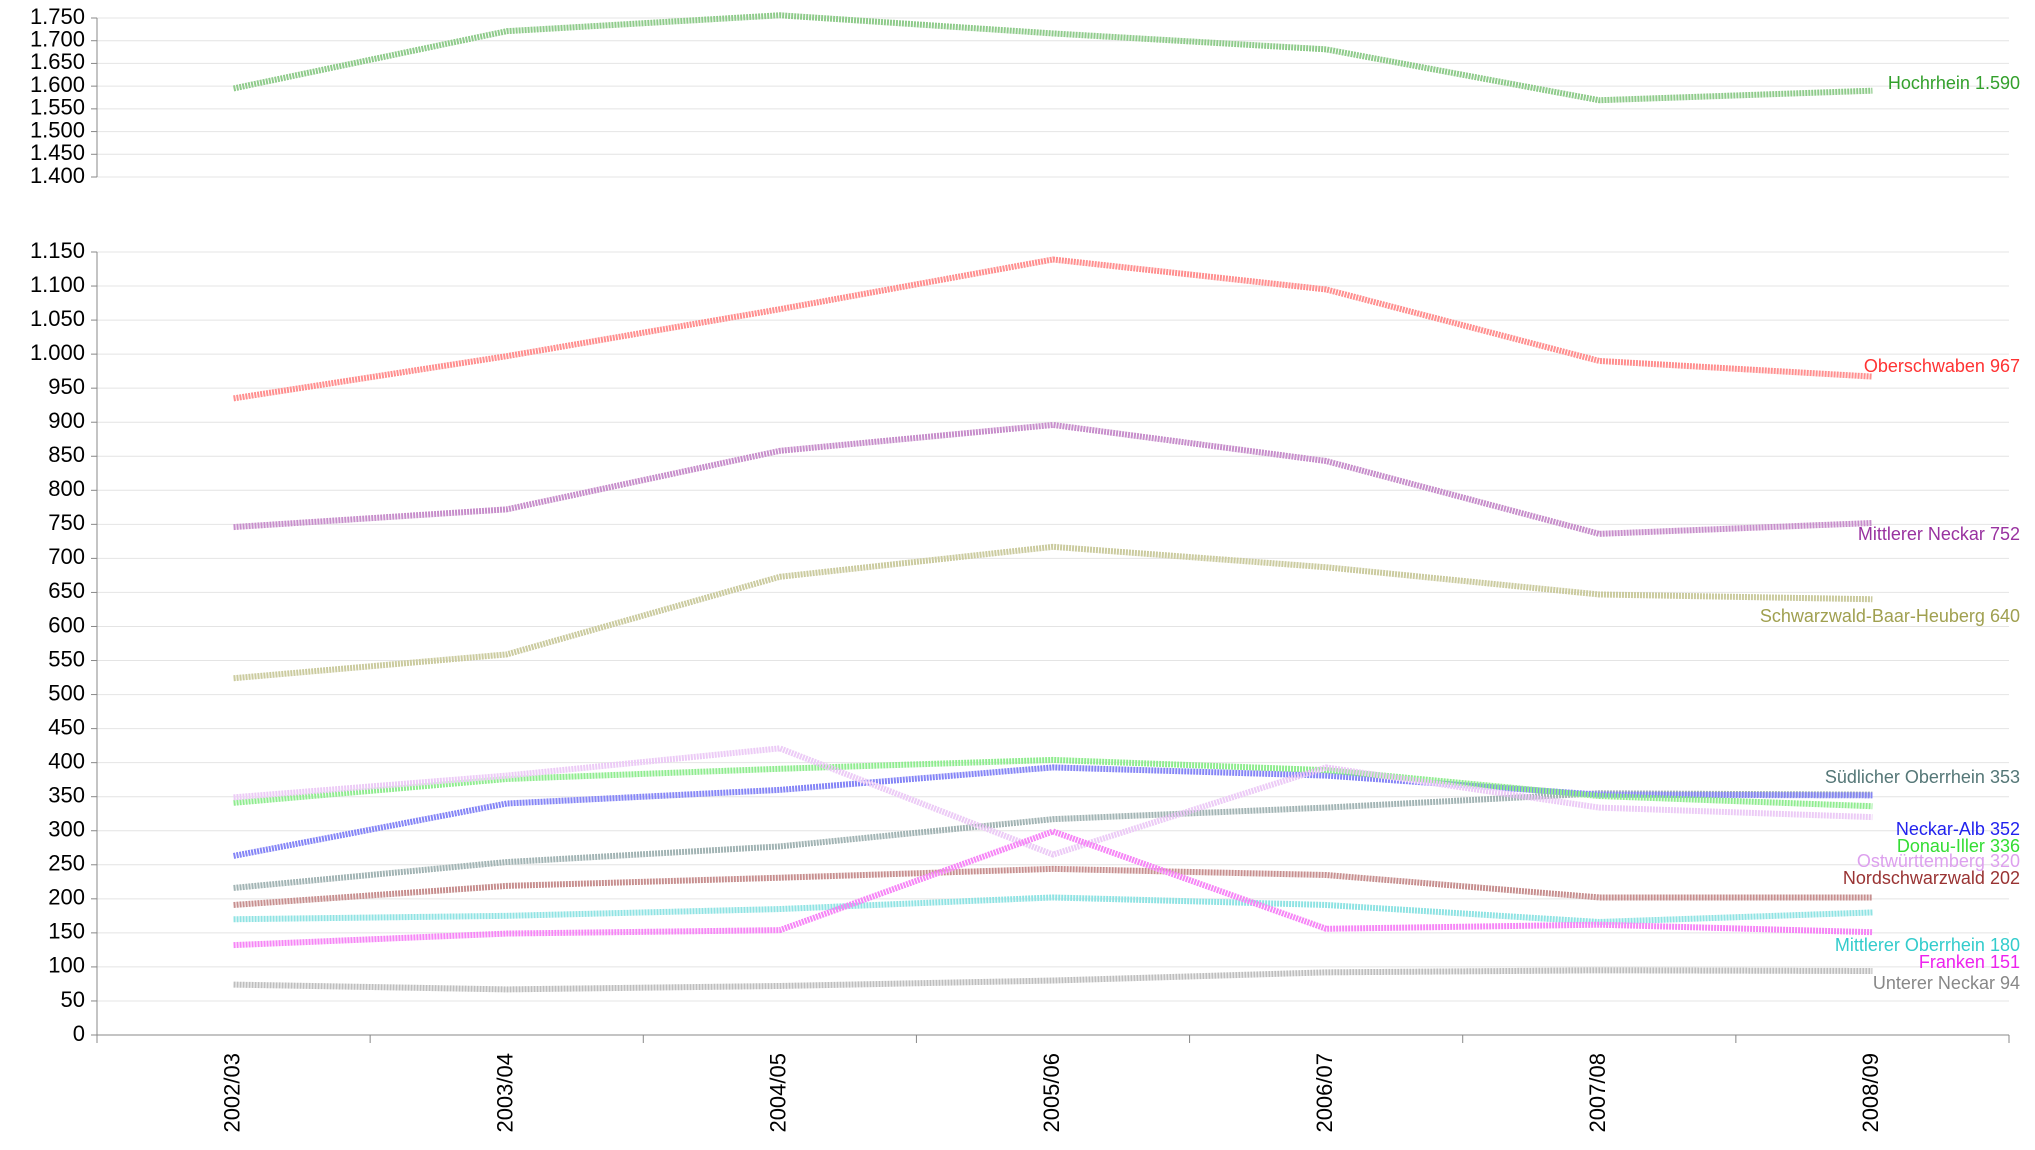  What do you see at coordinates (1324, 1093) in the screenshot?
I see `x-tick-label: 2006/07` at bounding box center [1324, 1093].